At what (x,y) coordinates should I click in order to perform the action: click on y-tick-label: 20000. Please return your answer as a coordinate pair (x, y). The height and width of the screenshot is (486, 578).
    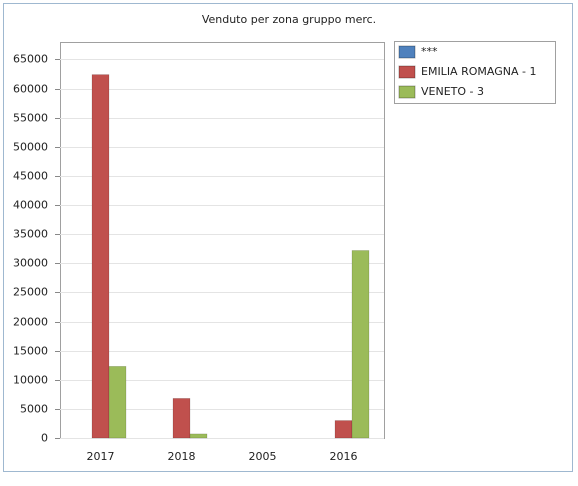
    Looking at the image, I should click on (30, 322).